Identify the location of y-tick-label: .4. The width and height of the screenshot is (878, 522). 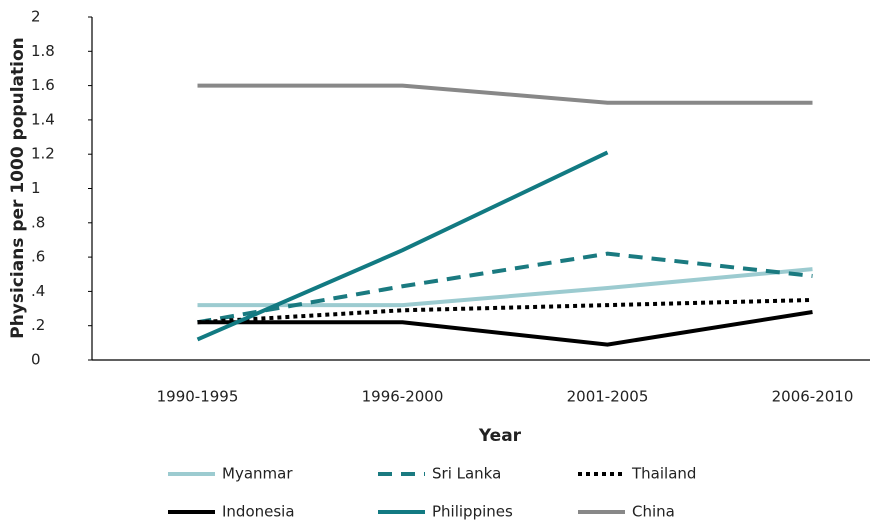
(38, 291).